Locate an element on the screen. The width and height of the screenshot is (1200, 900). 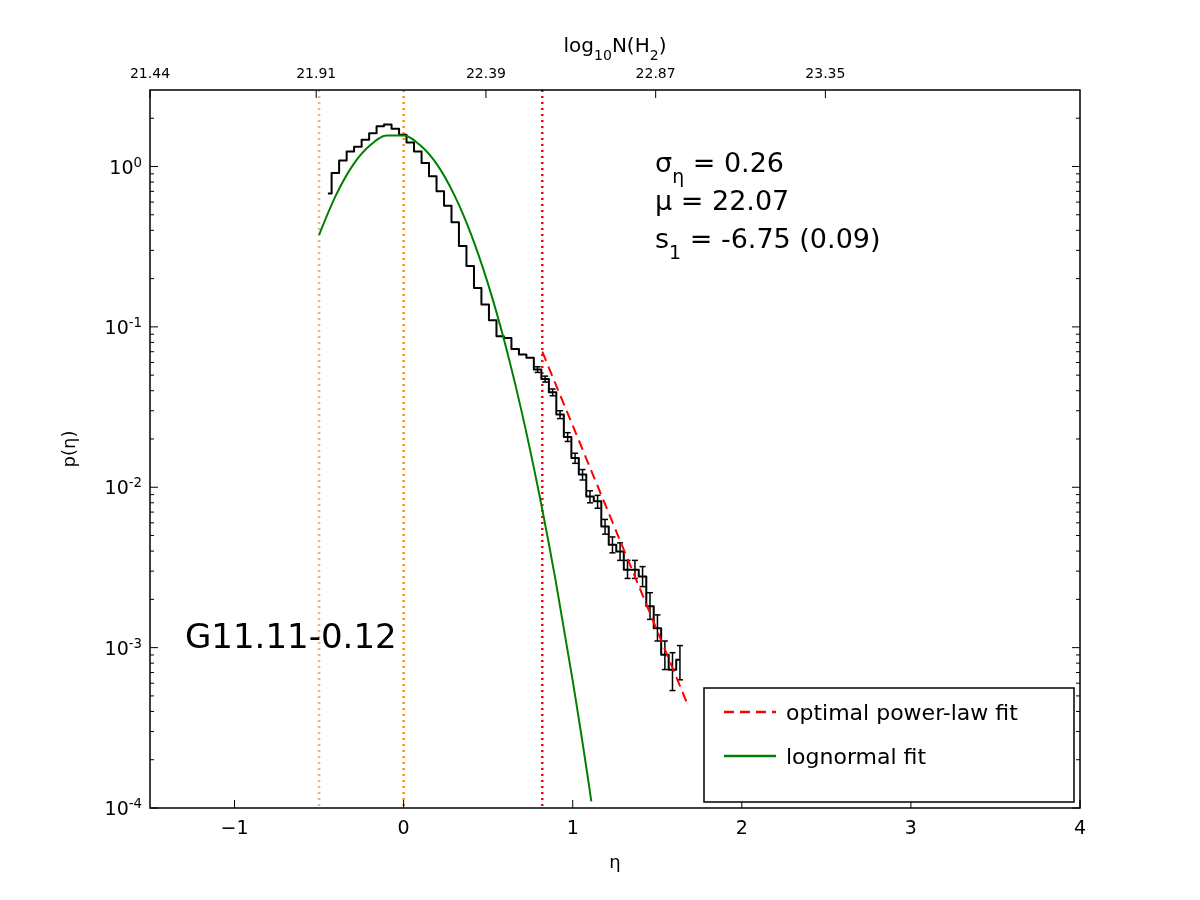
x2-tick-label: 21.91 is located at coordinates (316, 73).